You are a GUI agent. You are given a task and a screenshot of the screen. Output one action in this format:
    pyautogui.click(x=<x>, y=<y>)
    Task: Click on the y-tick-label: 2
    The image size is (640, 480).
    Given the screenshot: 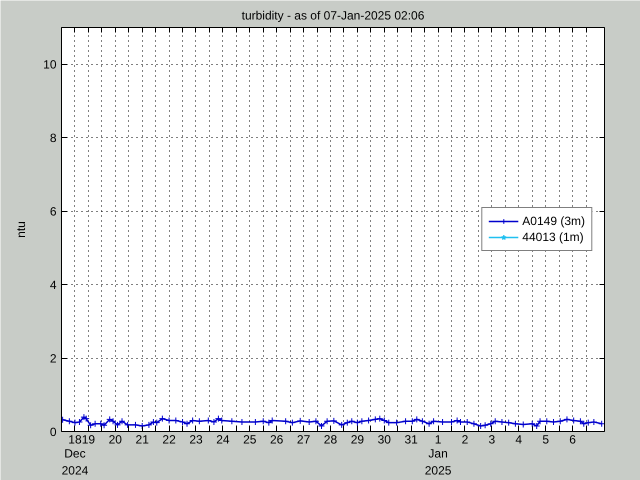 What is the action you would take?
    pyautogui.click(x=53, y=359)
    